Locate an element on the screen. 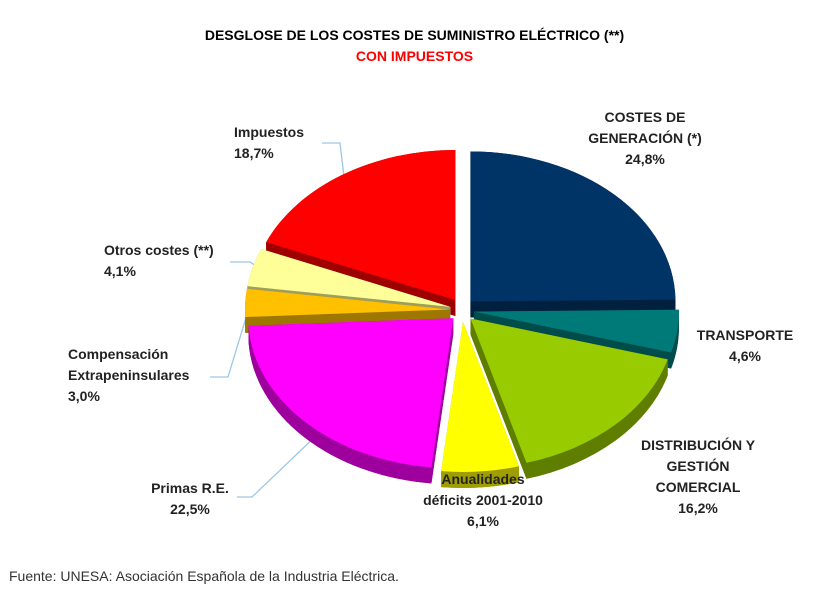 Image resolution: width=829 pixels, height=605 pixels. value-label: 3,0% is located at coordinates (84, 396).